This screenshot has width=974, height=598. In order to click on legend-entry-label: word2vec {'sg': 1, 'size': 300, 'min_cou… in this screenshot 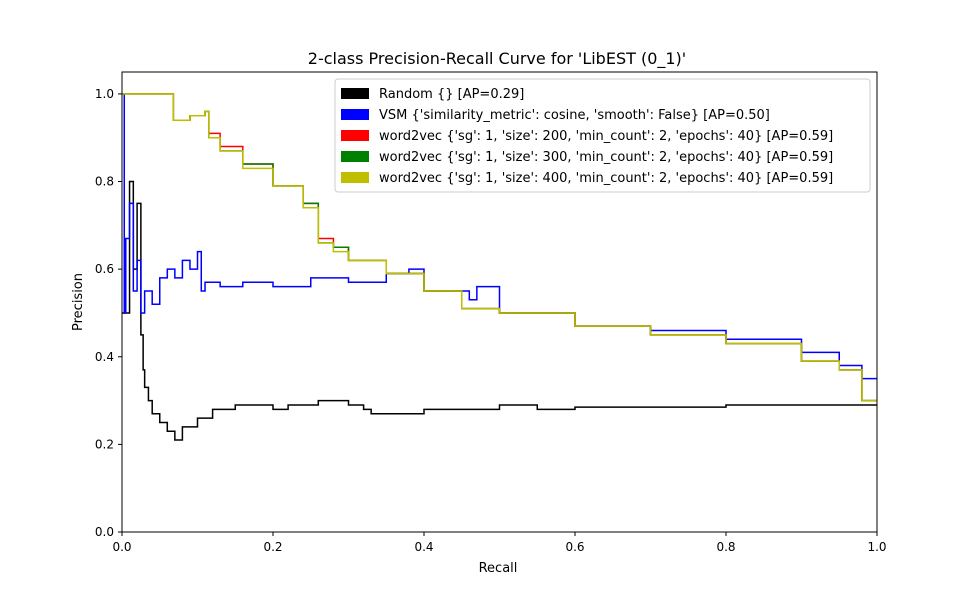, I will do `click(606, 157)`.